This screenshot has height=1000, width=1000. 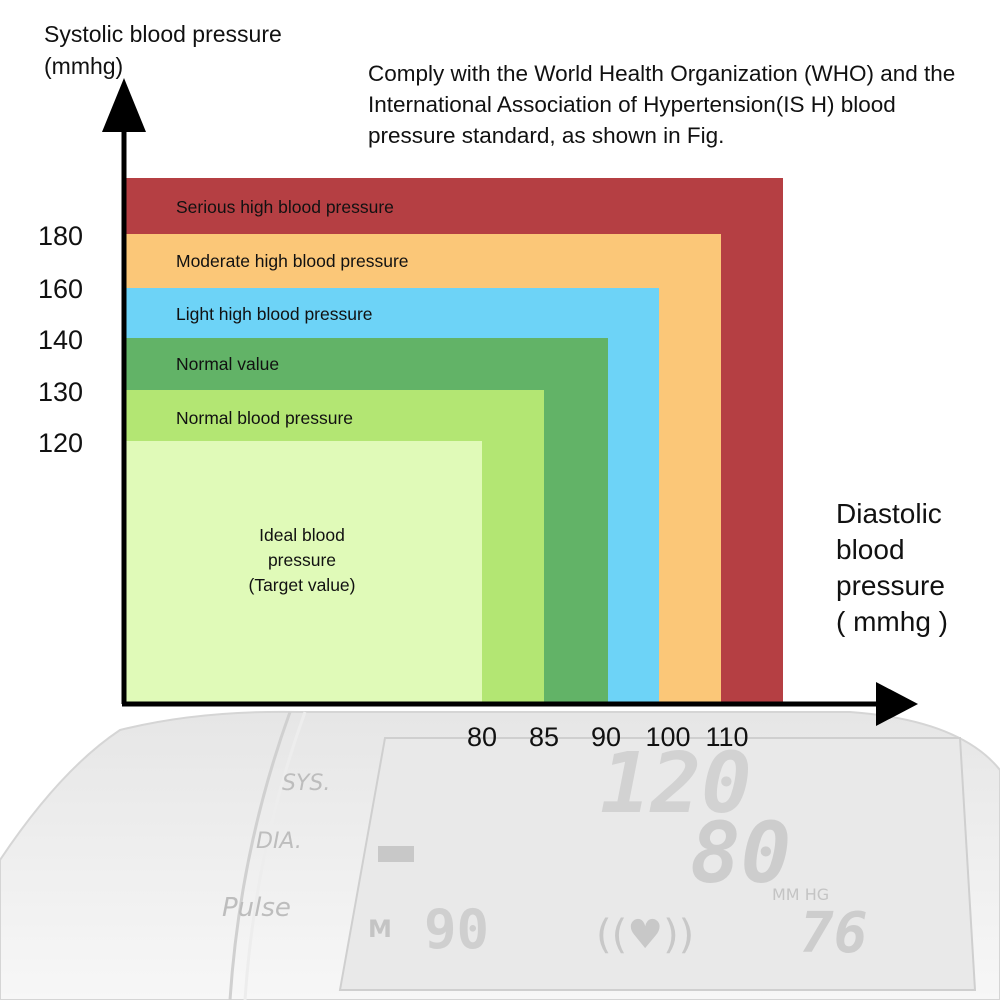 What do you see at coordinates (396, 854) in the screenshot?
I see `dia-indicator` at bounding box center [396, 854].